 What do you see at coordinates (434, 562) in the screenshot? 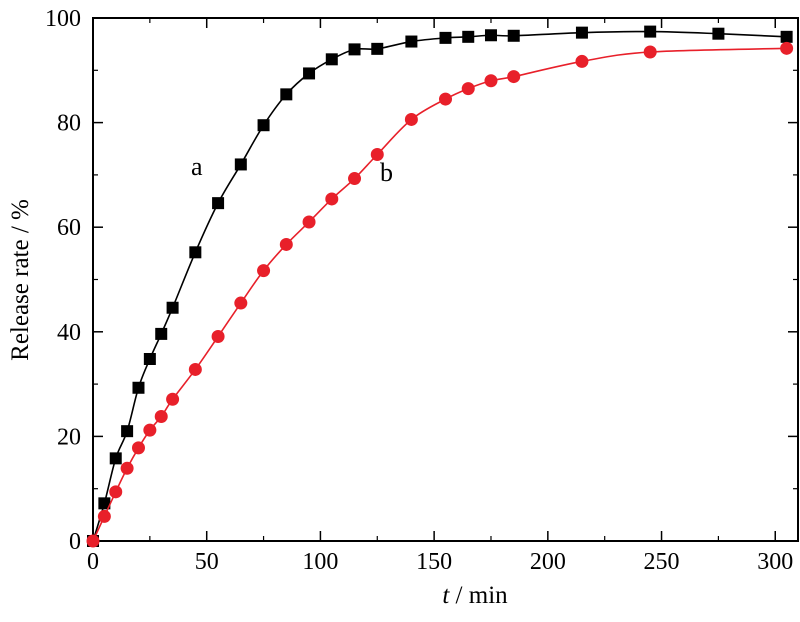
I see `x-tick-label: 150` at bounding box center [434, 562].